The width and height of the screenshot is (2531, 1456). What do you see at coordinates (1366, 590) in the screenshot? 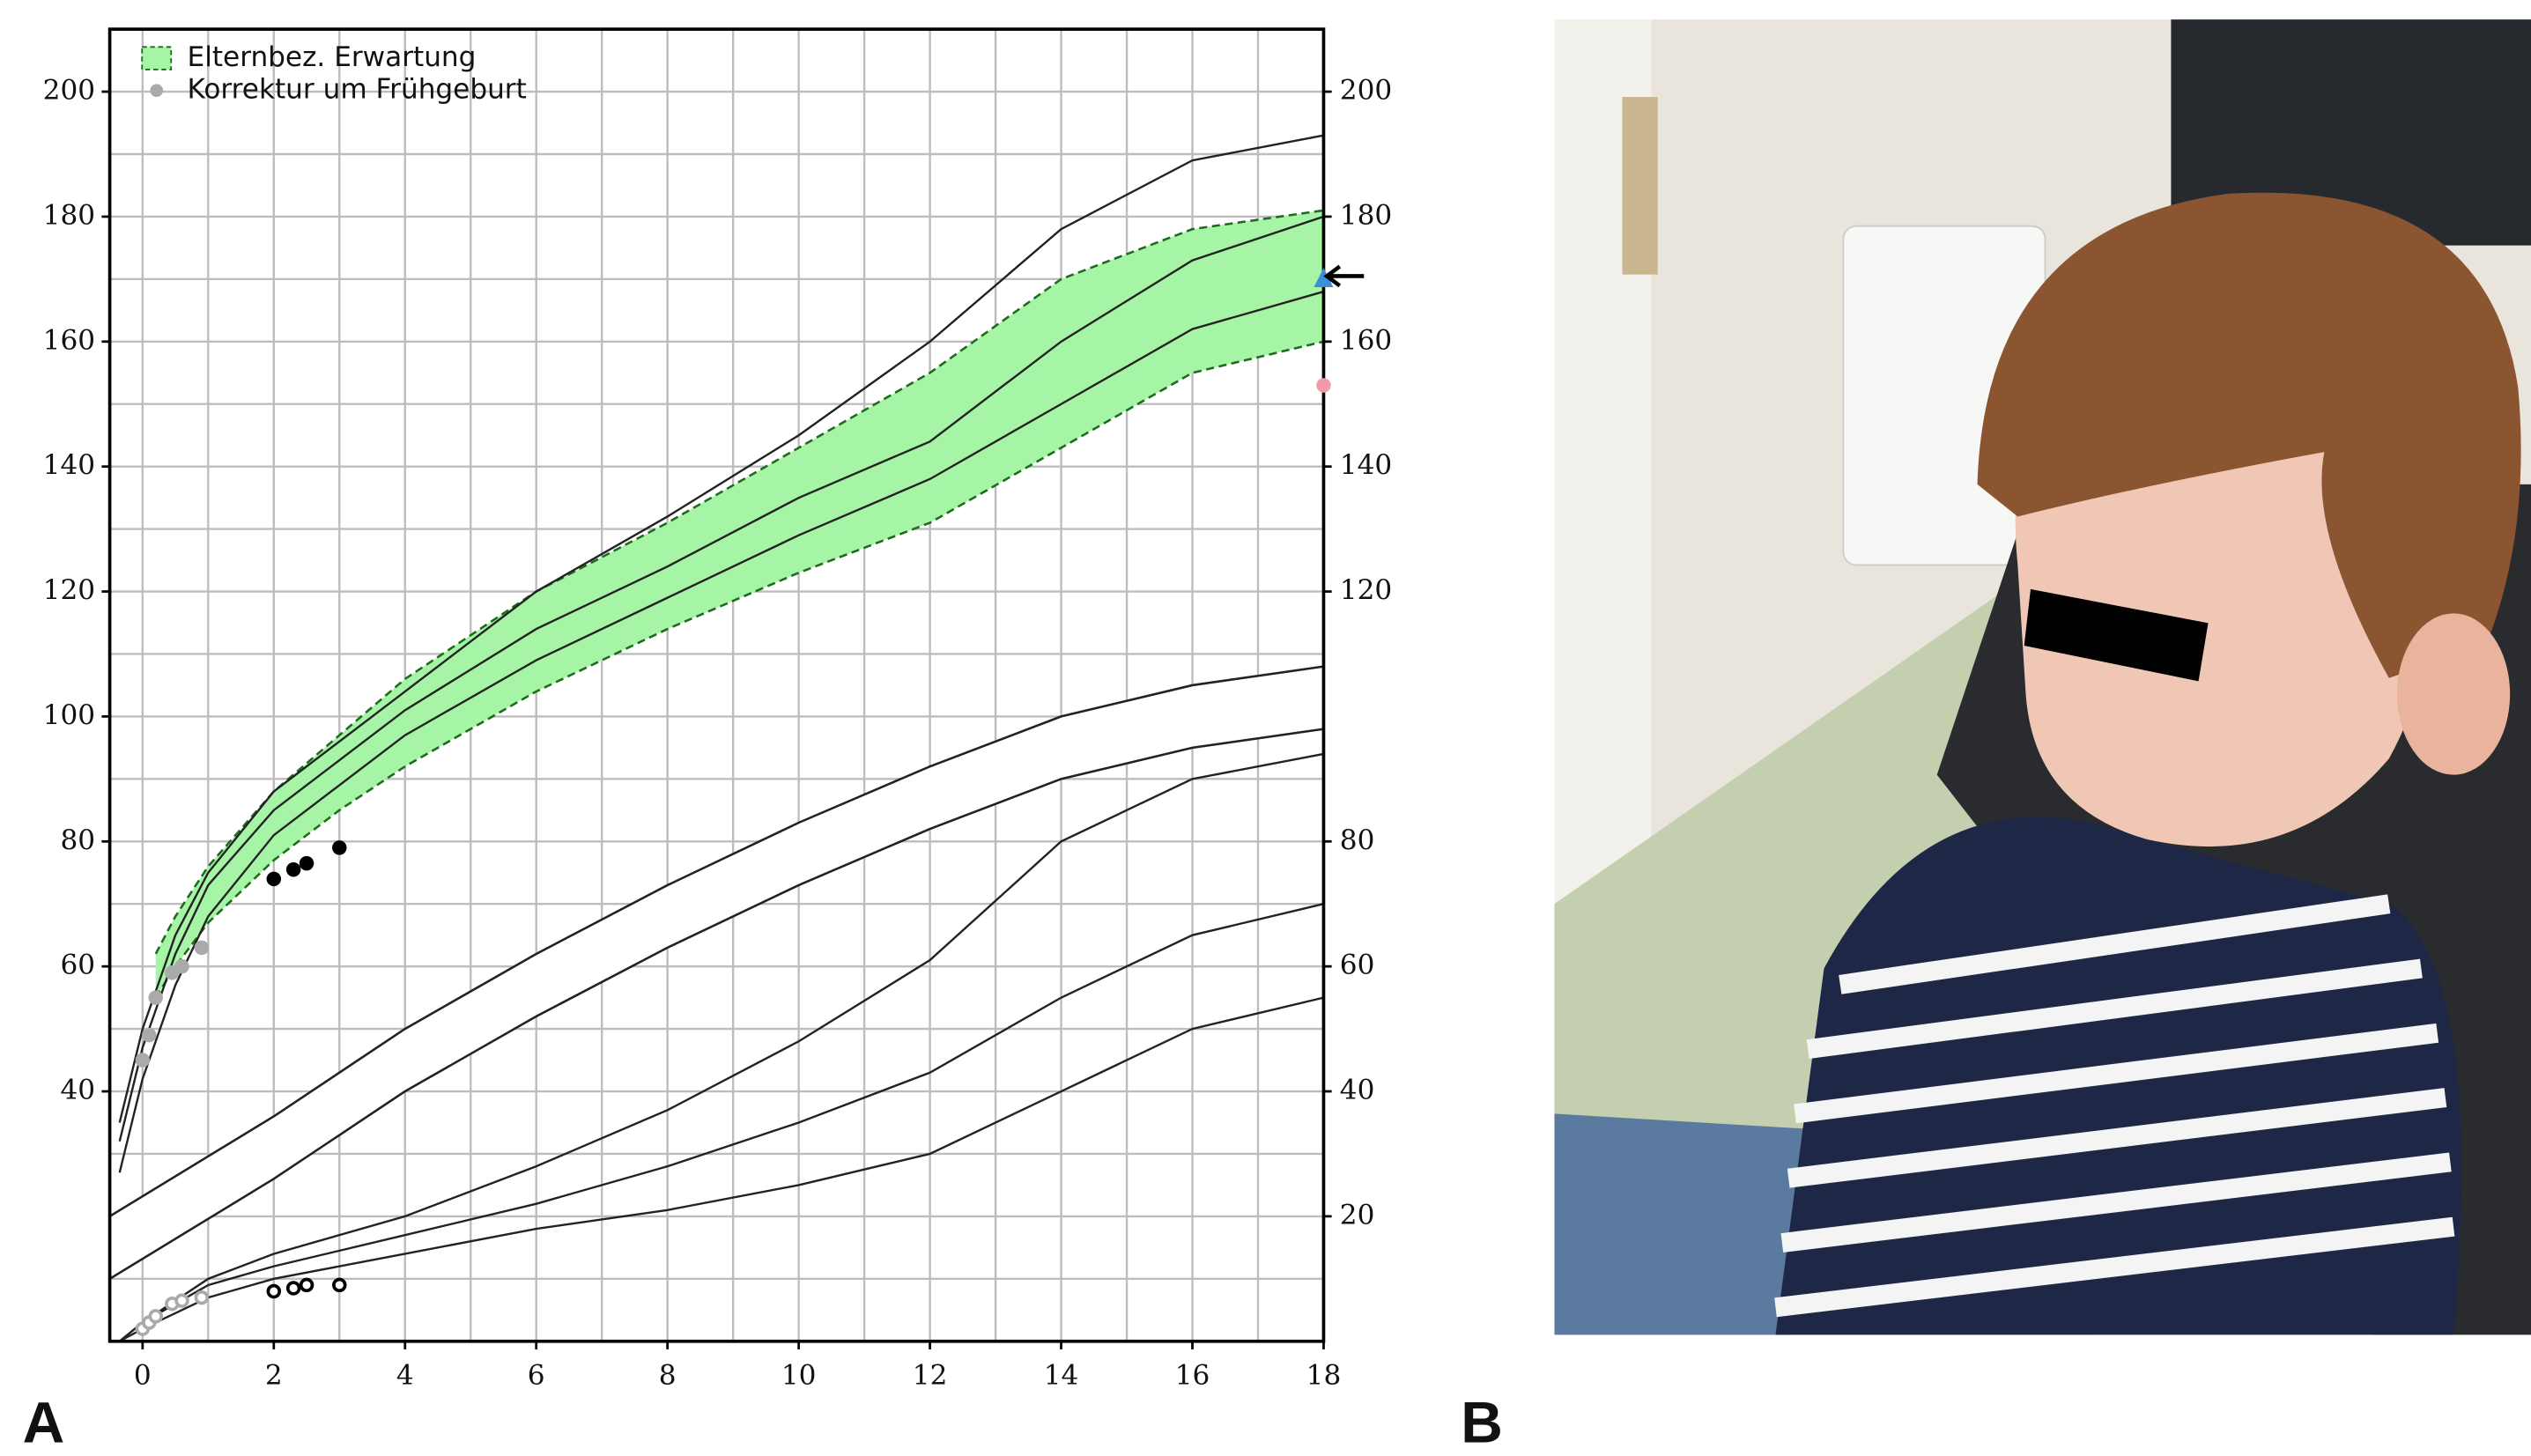
I see `y2-tick-label: 120` at bounding box center [1366, 590].